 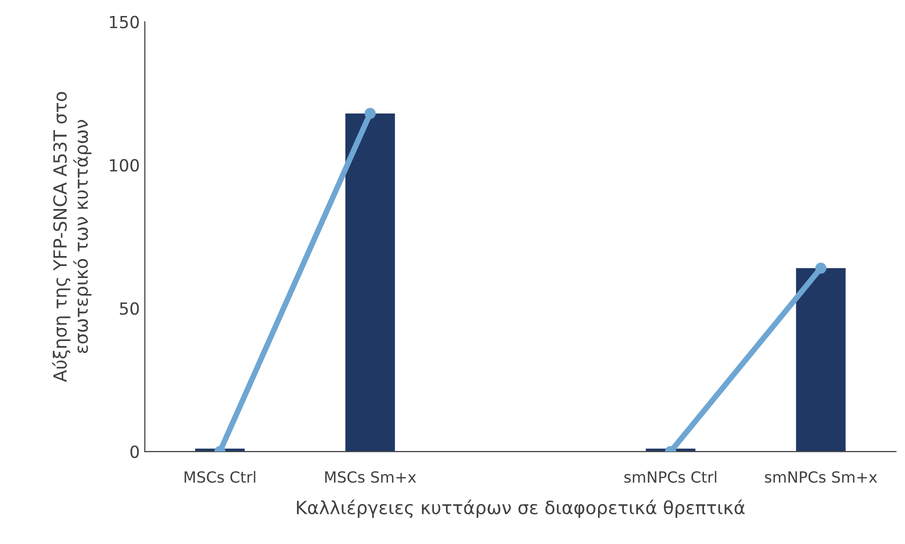 I want to click on y-tick-label: 150, so click(x=124, y=22).